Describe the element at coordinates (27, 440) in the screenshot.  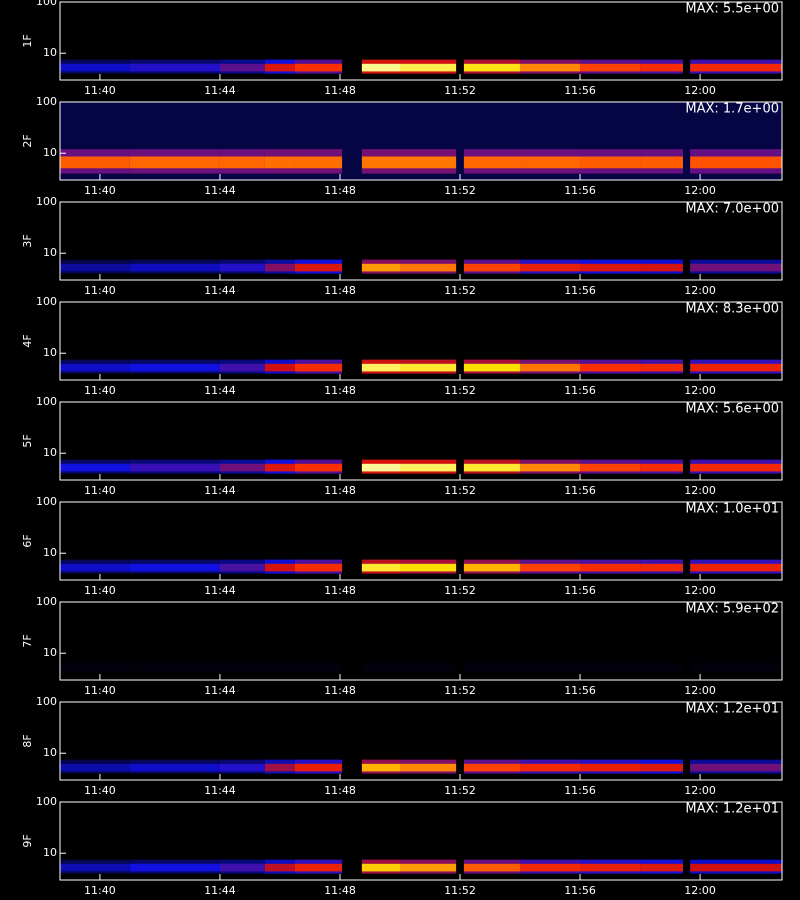
I see `panel-label: 5F` at that location.